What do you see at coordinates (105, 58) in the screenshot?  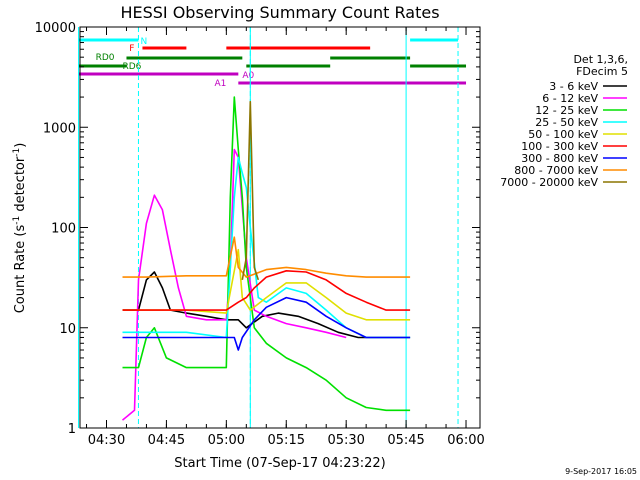 I see `flag-label-rd0: RD0` at bounding box center [105, 58].